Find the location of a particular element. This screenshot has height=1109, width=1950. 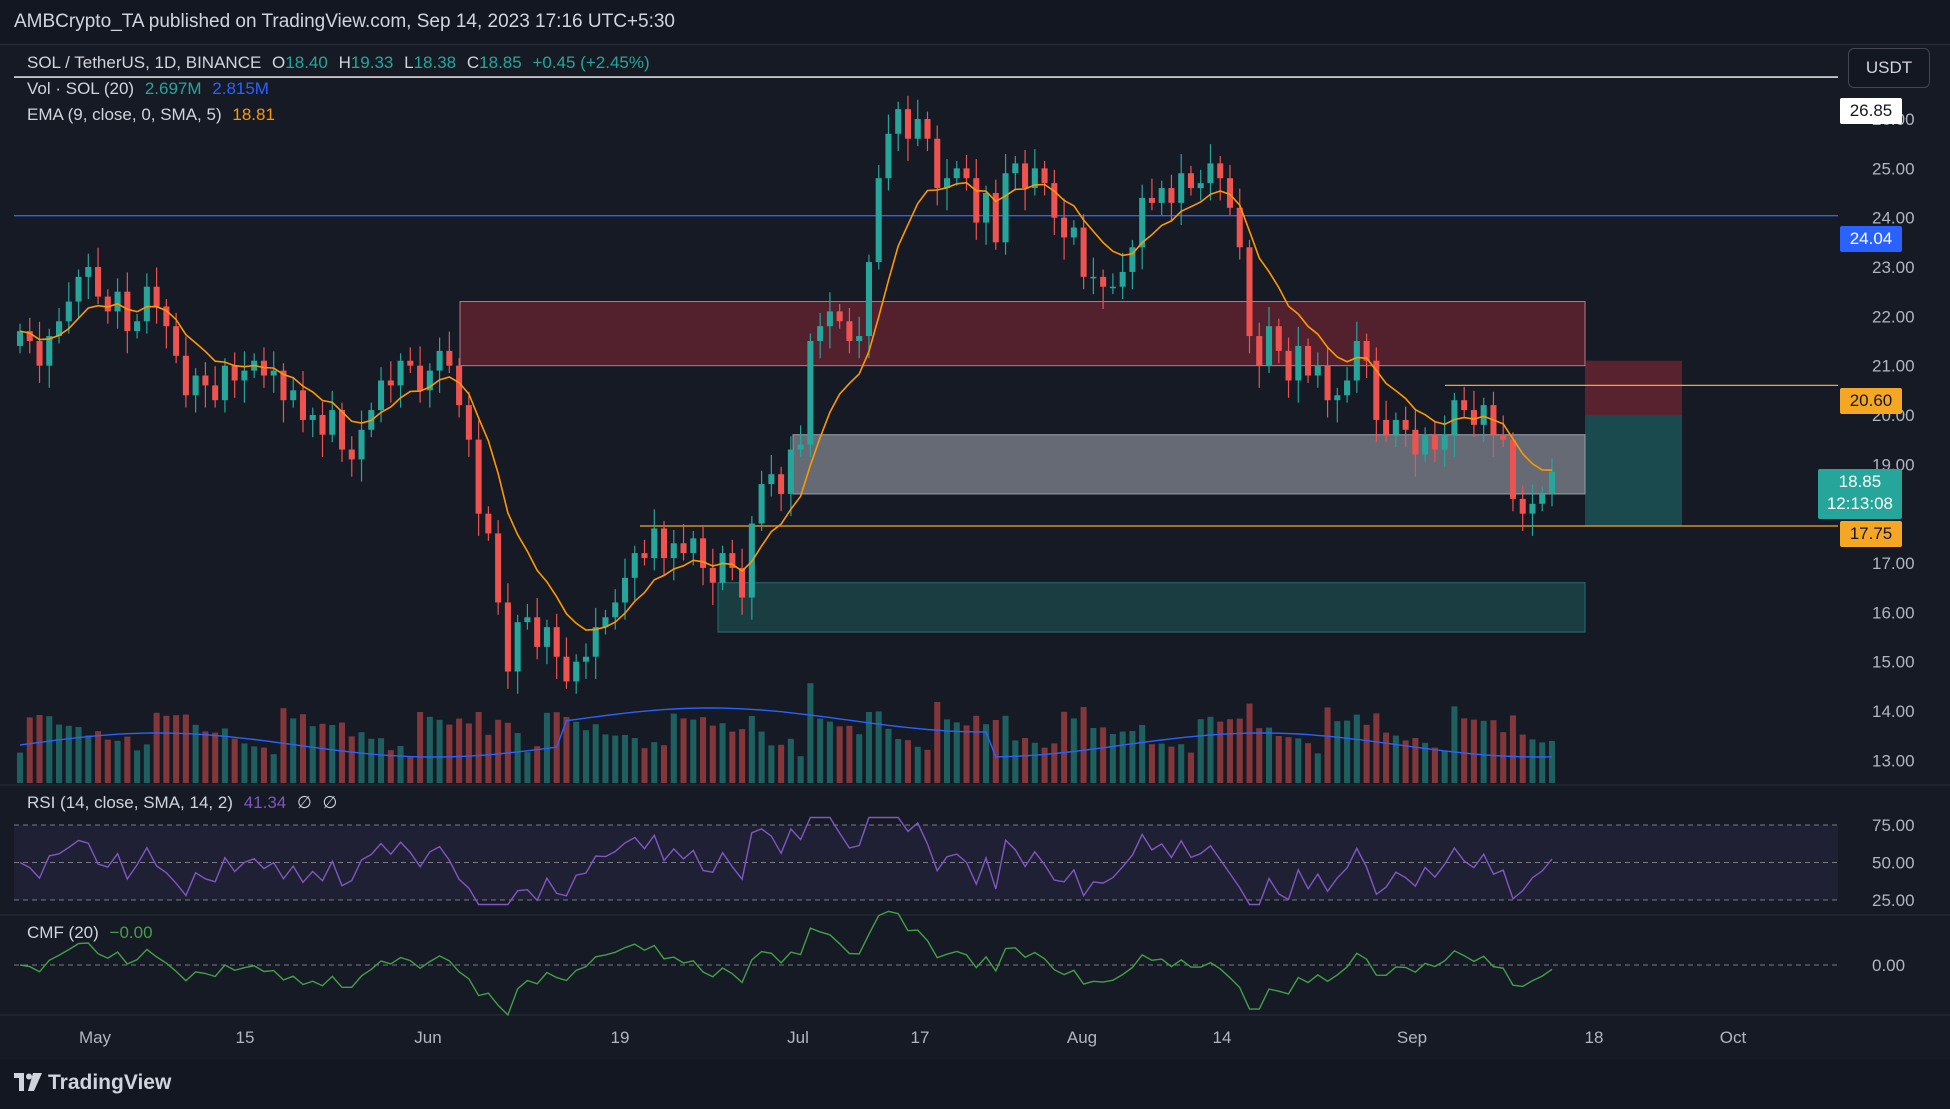

currency-selector-button: USDT is located at coordinates (1889, 68).